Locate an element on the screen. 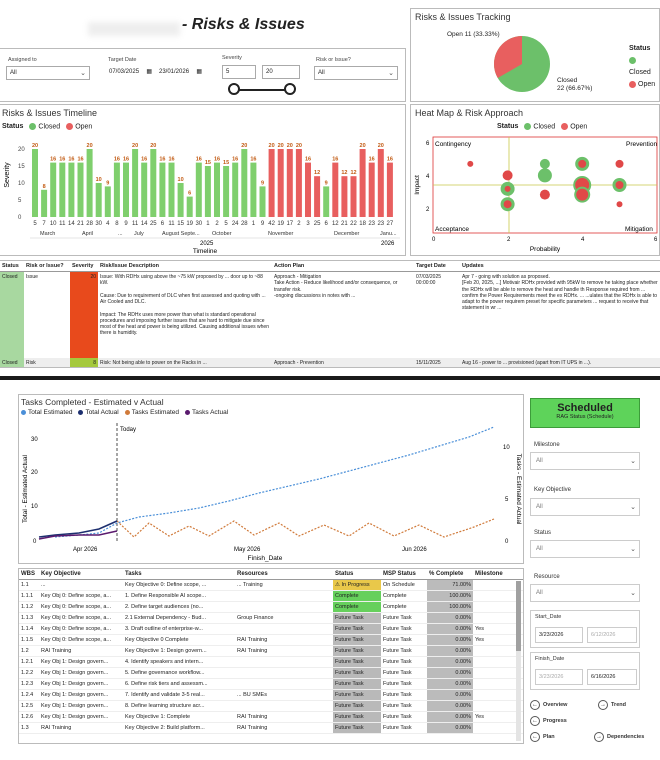  start-date-to: 6/12/2026 is located at coordinates (612, 635).